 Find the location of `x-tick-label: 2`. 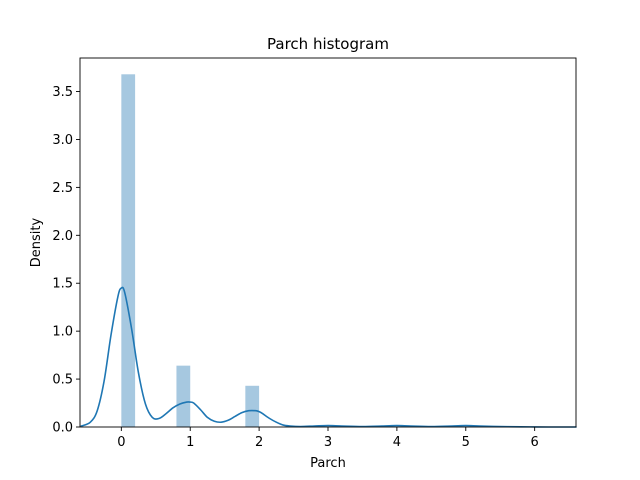

x-tick-label: 2 is located at coordinates (259, 442).